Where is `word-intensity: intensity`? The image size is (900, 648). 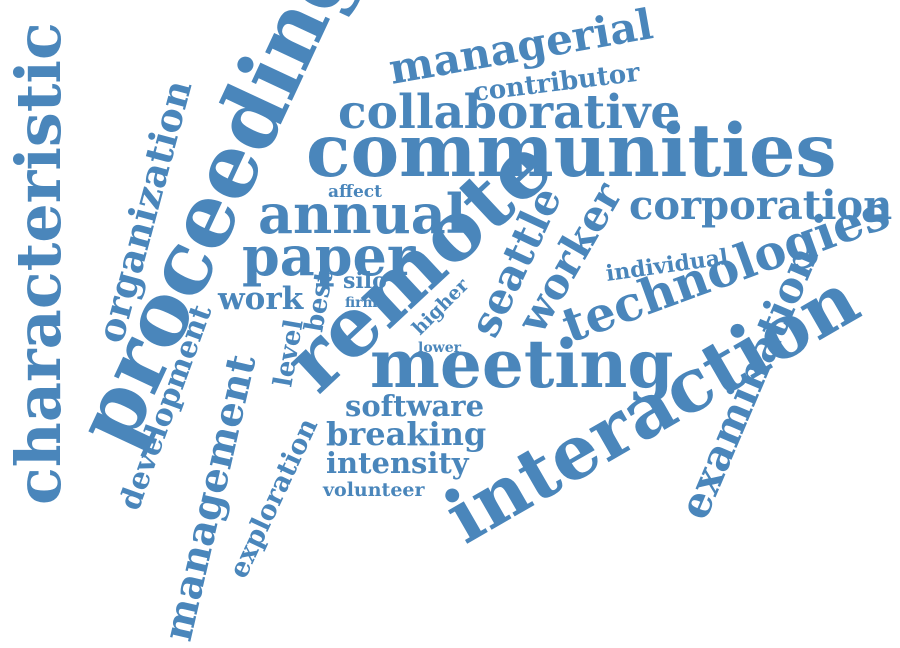 word-intensity: intensity is located at coordinates (398, 463).